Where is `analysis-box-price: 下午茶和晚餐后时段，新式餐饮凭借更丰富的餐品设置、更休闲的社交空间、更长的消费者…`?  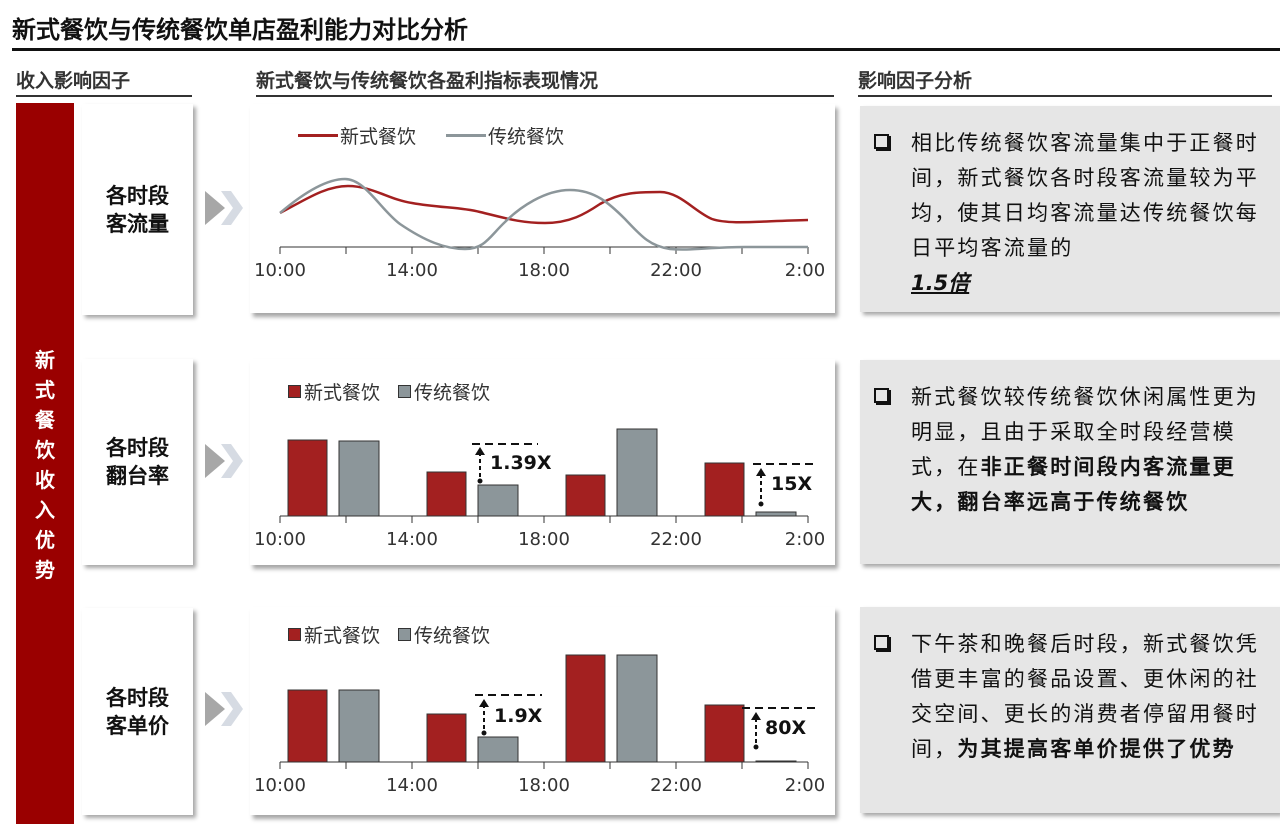 analysis-box-price: 下午茶和晚餐后时段，新式餐饮凭借更丰富的餐品设置、更休闲的社交空间、更长的消费者… is located at coordinates (1070, 710).